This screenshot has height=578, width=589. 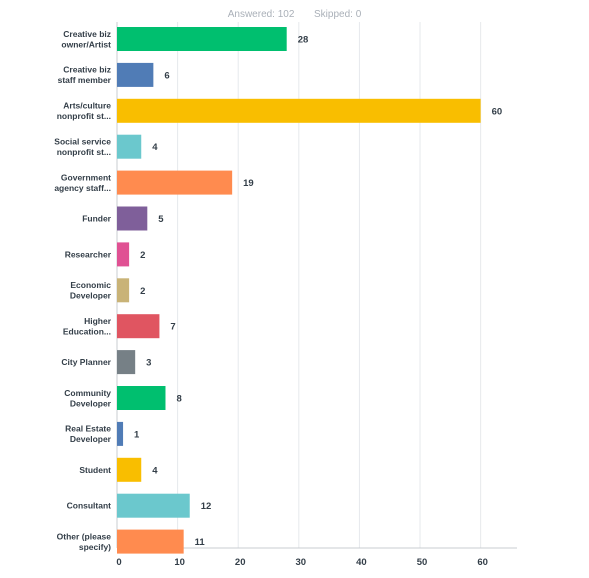 I want to click on category-label-line: Higher, so click(x=98, y=321).